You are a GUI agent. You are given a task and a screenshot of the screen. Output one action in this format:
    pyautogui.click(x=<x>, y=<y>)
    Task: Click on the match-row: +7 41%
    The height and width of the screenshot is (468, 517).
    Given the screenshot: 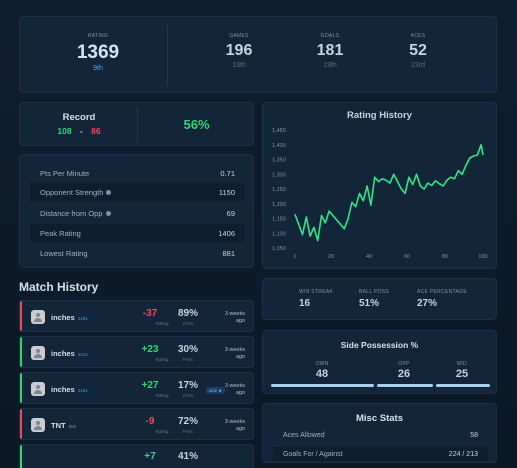 What is the action you would take?
    pyautogui.click(x=136, y=456)
    